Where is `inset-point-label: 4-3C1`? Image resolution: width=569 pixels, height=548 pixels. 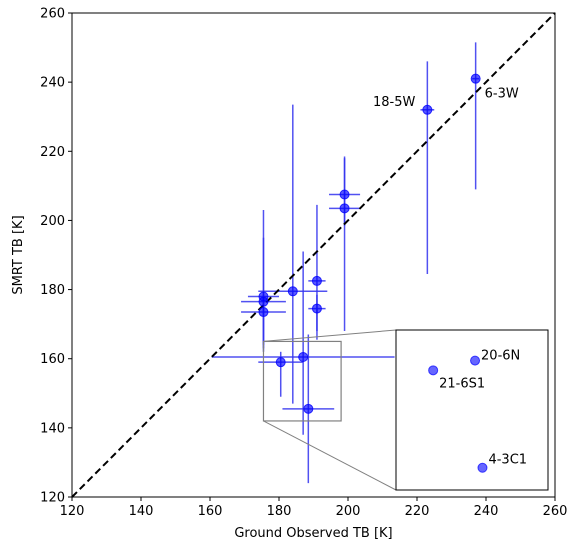 inset-point-label: 4-3C1 is located at coordinates (507, 460).